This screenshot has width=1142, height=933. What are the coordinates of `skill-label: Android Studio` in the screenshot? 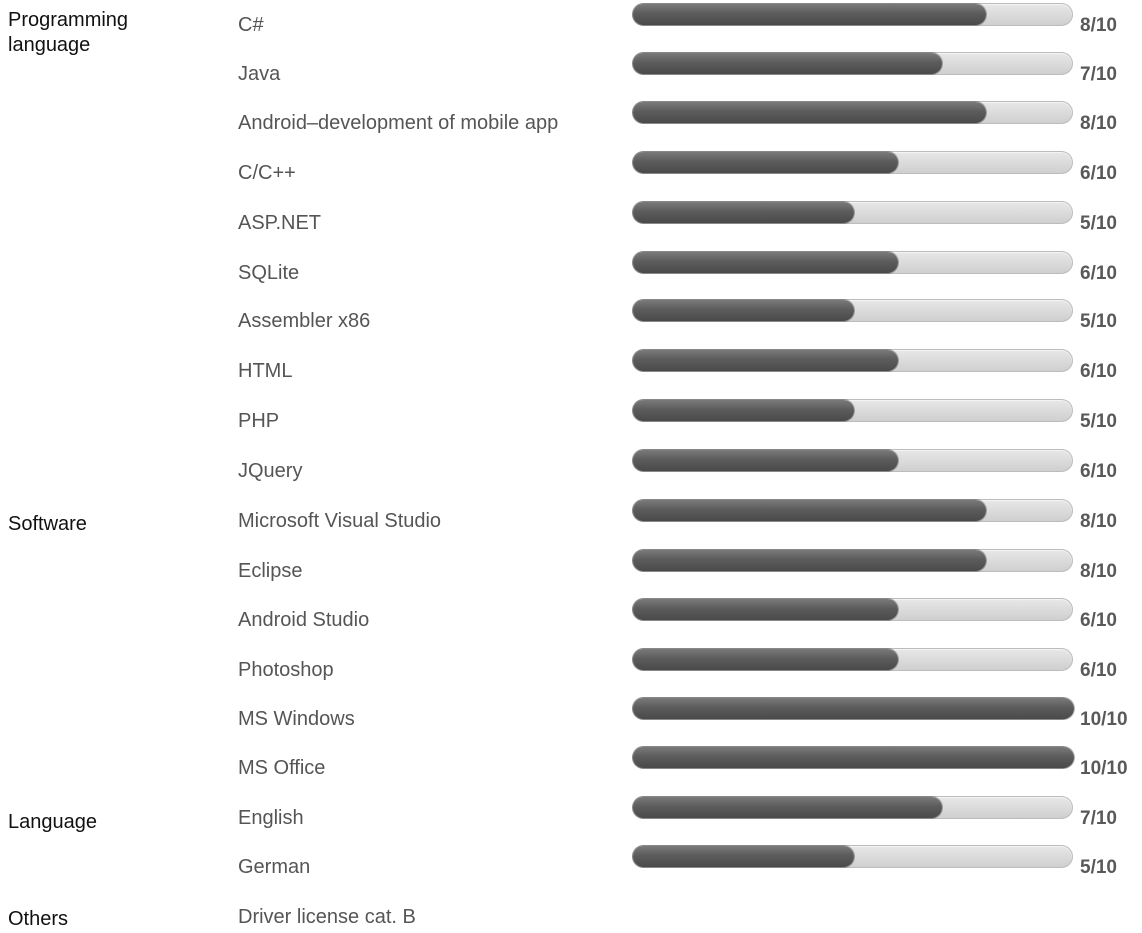 It's located at (304, 620).